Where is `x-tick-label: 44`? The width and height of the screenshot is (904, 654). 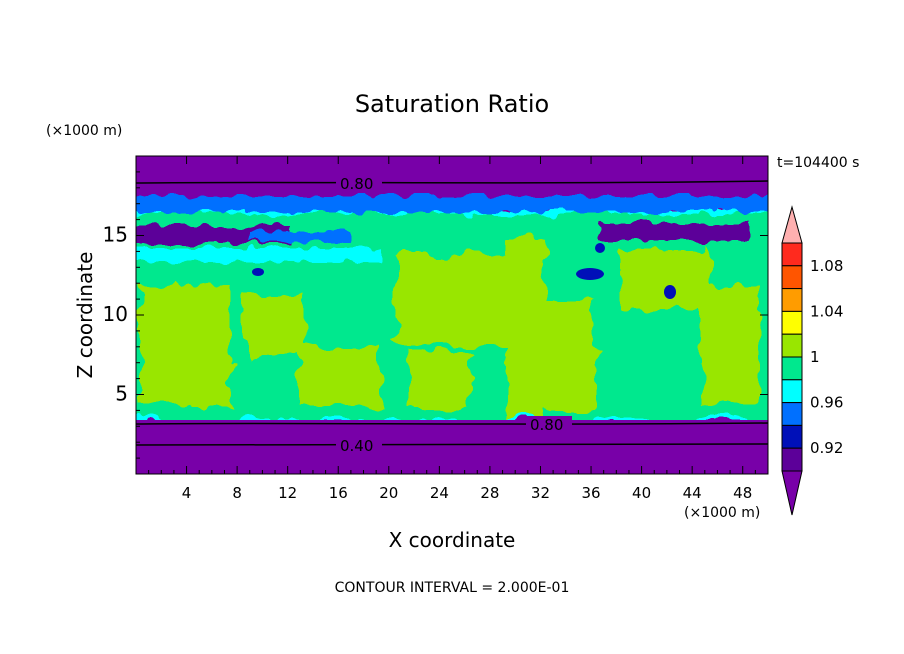 x-tick-label: 44 is located at coordinates (692, 493).